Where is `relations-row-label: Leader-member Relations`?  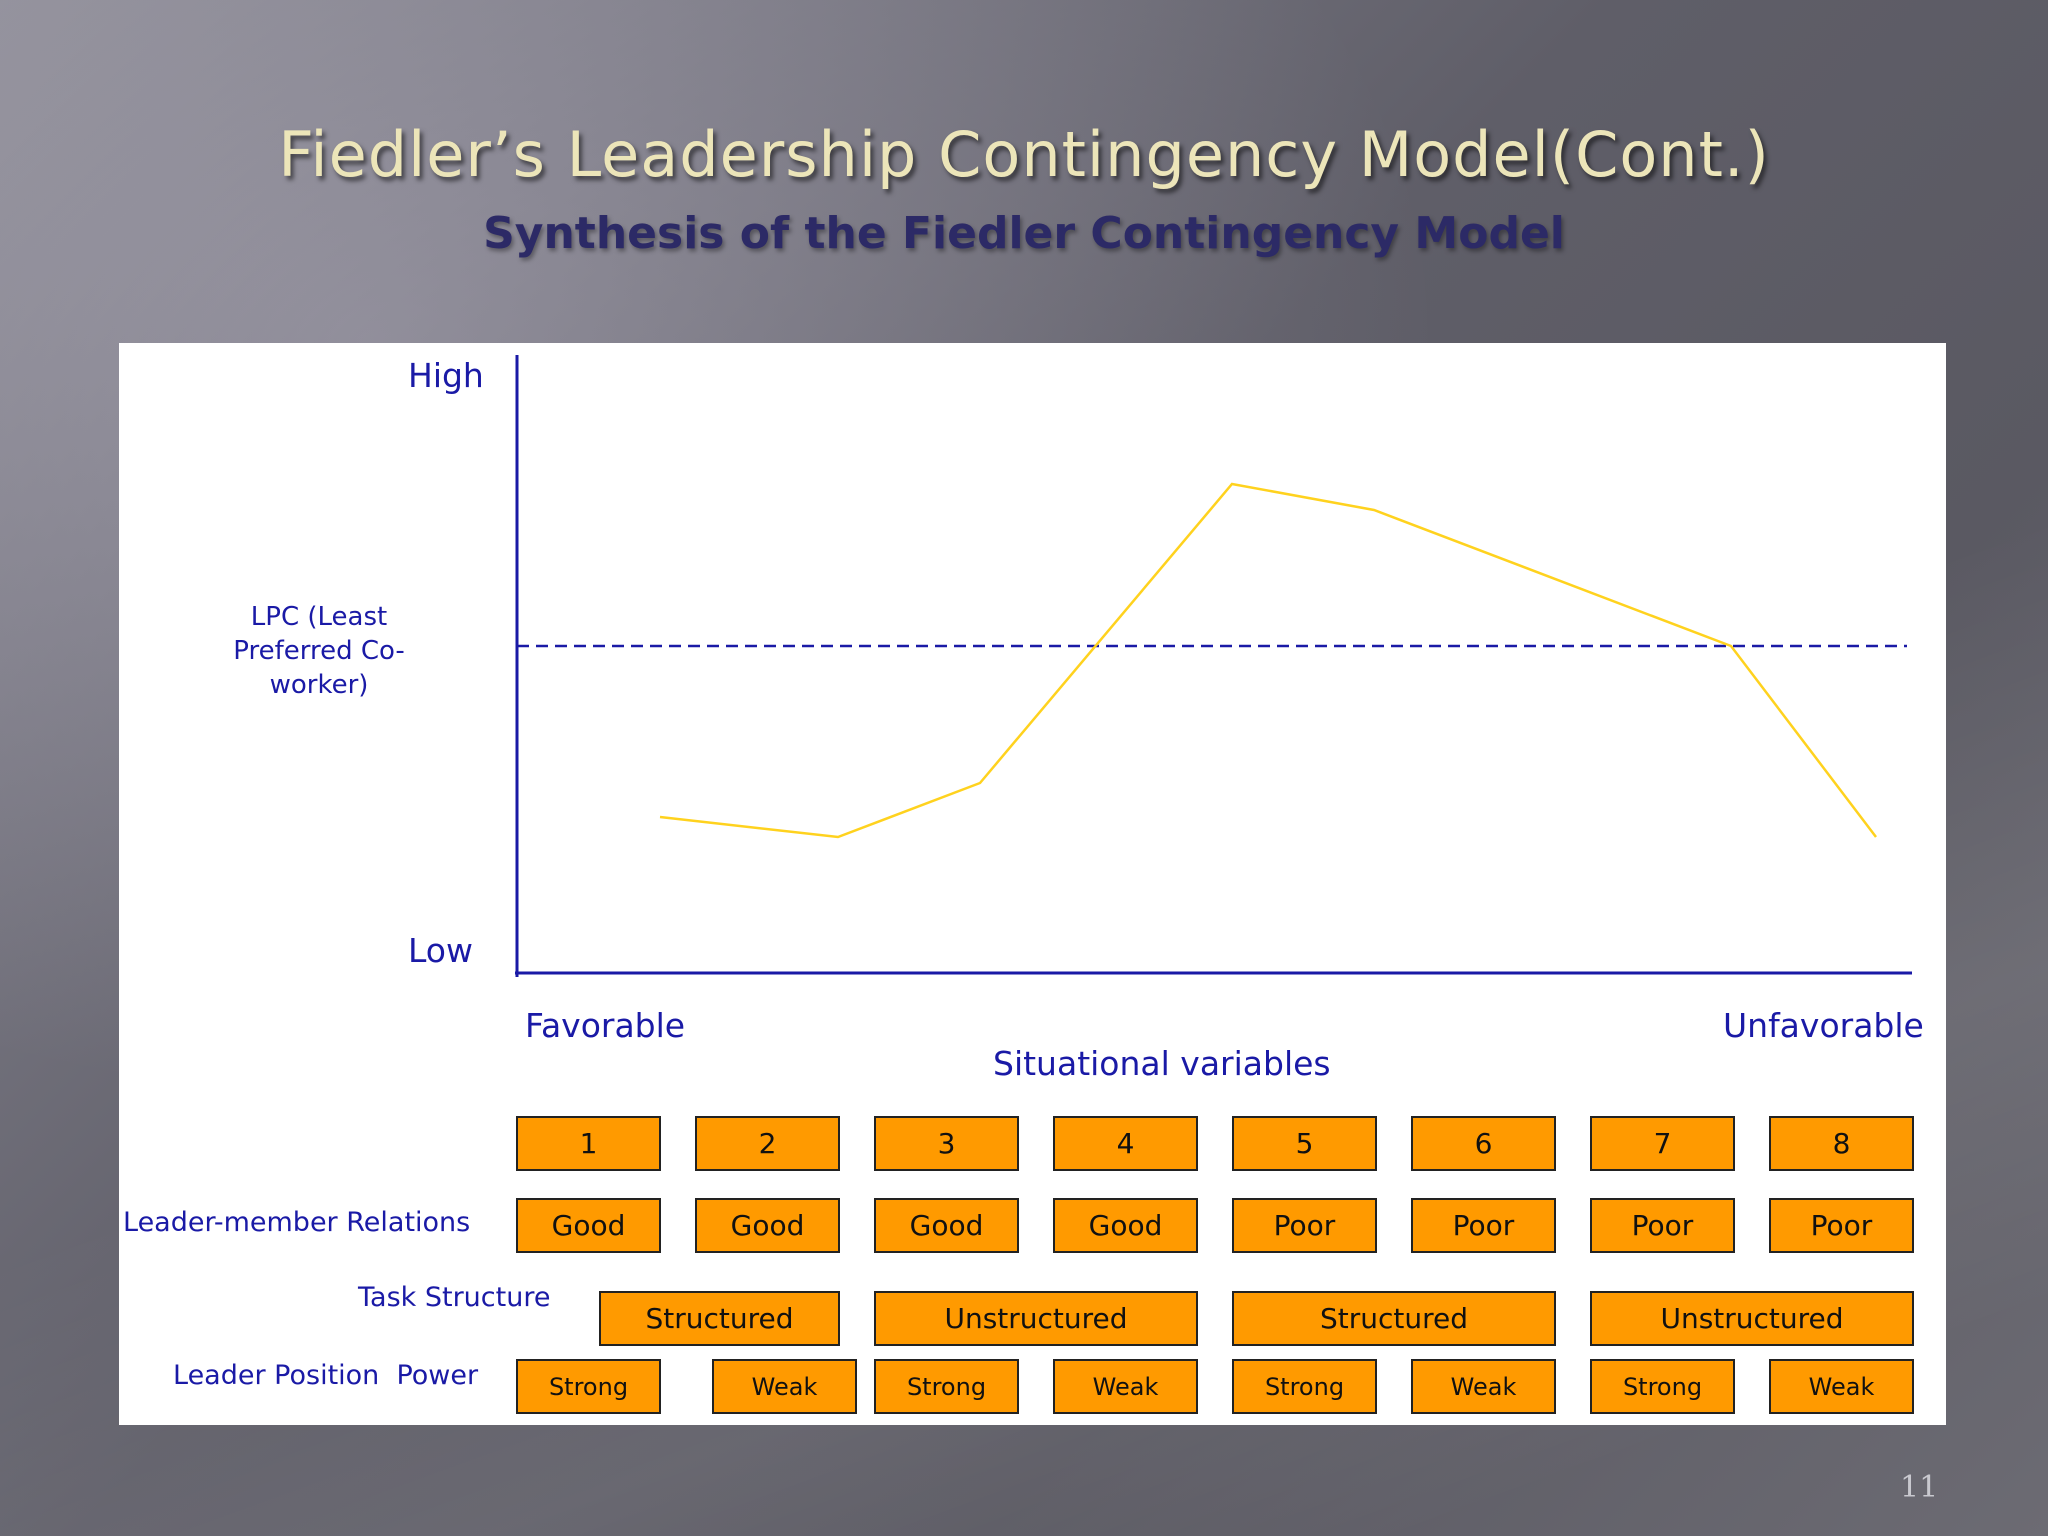
relations-row-label: Leader-member Relations is located at coordinates (297, 1222).